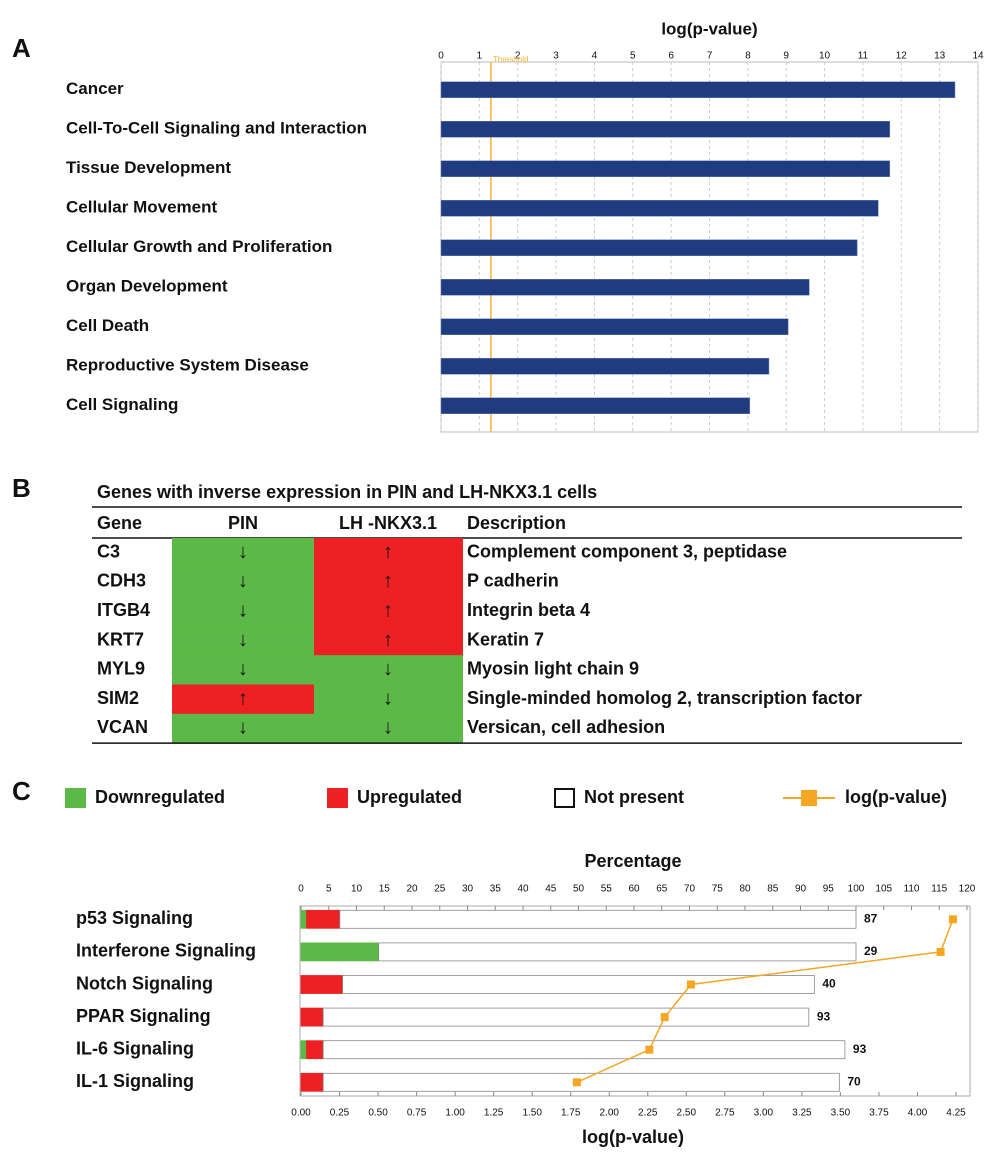 This screenshot has width=1000, height=1166. What do you see at coordinates (118, 698) in the screenshot?
I see `table-cell: SIM2` at bounding box center [118, 698].